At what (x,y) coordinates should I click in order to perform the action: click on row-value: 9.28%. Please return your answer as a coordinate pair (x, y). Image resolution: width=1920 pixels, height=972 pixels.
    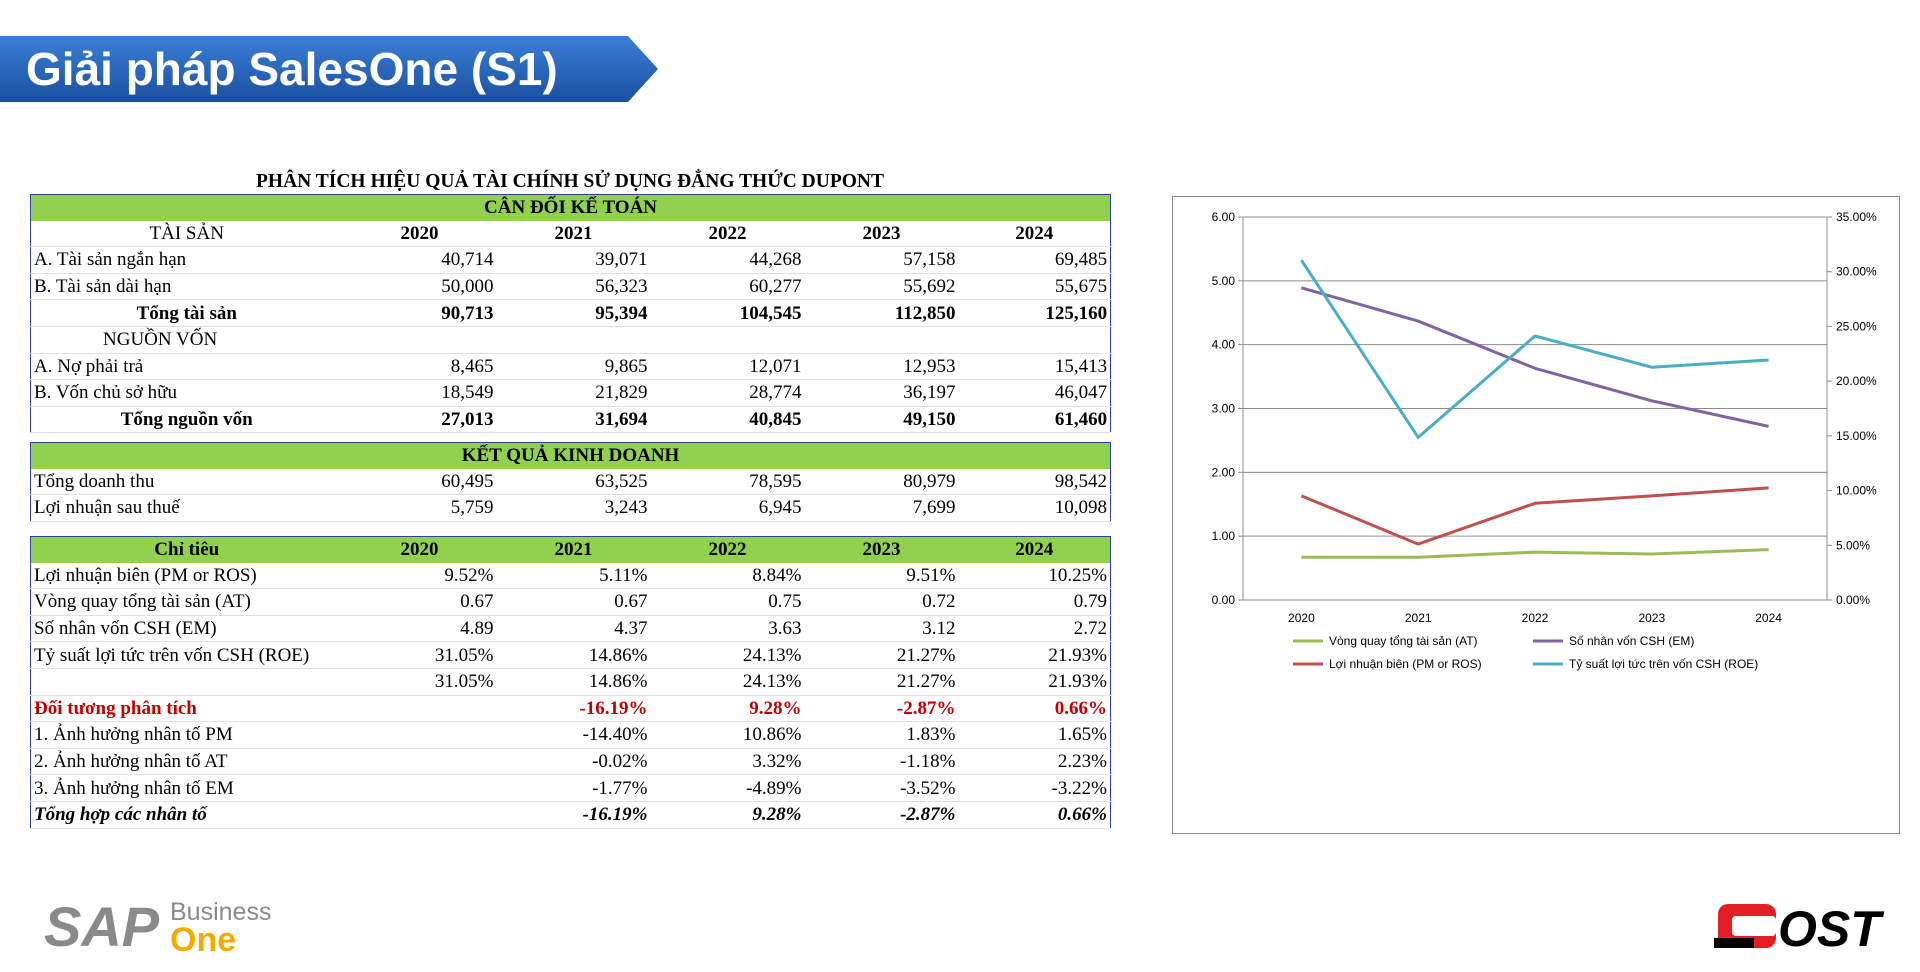
    Looking at the image, I should click on (727, 709).